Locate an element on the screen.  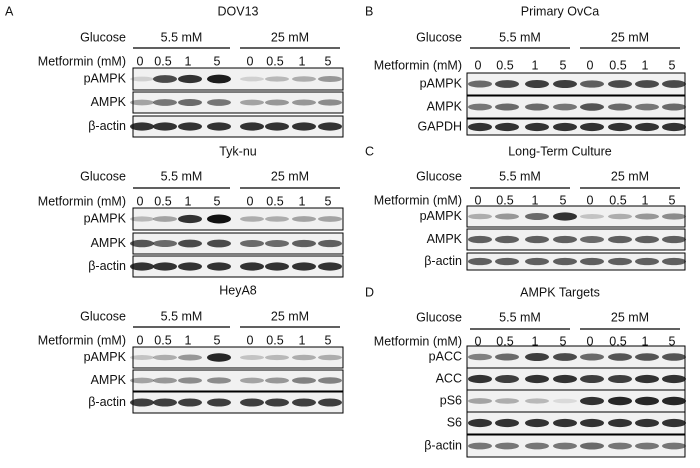
panel-letter: C is located at coordinates (369, 151).